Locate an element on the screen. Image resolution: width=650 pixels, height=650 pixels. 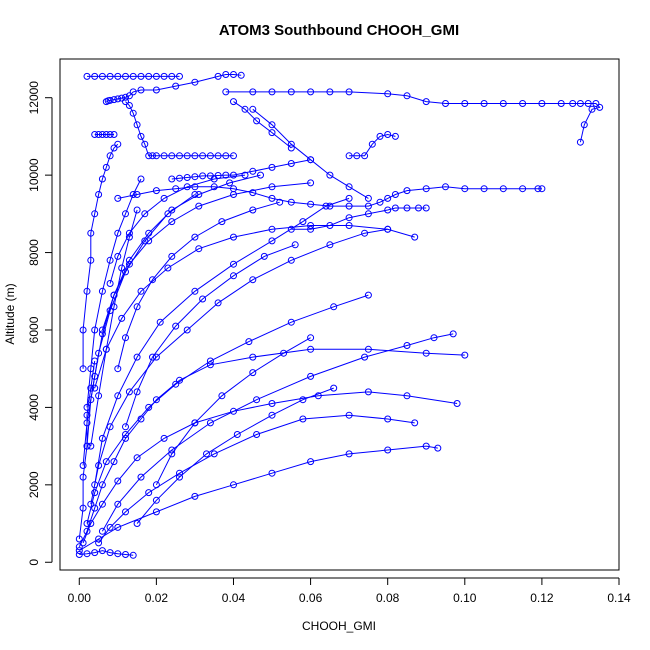
x-tick-label: 0.06 is located at coordinates (311, 598).